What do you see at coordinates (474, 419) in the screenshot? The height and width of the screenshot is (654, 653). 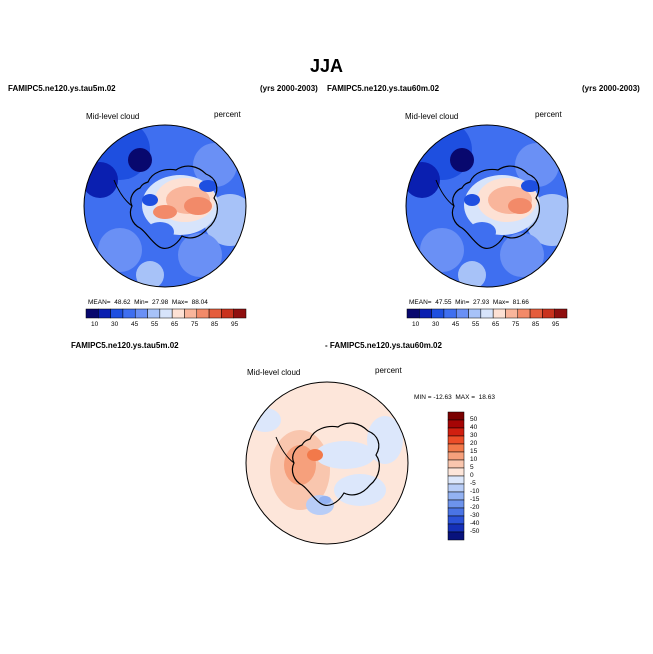 I see `difference-colorbar-label: 50` at bounding box center [474, 419].